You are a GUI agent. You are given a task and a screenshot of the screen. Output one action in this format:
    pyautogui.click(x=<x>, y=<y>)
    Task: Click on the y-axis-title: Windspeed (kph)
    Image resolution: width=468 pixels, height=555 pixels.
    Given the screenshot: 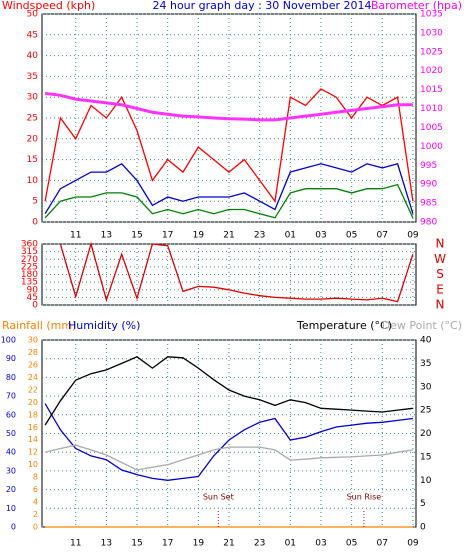 What is the action you would take?
    pyautogui.click(x=48, y=6)
    